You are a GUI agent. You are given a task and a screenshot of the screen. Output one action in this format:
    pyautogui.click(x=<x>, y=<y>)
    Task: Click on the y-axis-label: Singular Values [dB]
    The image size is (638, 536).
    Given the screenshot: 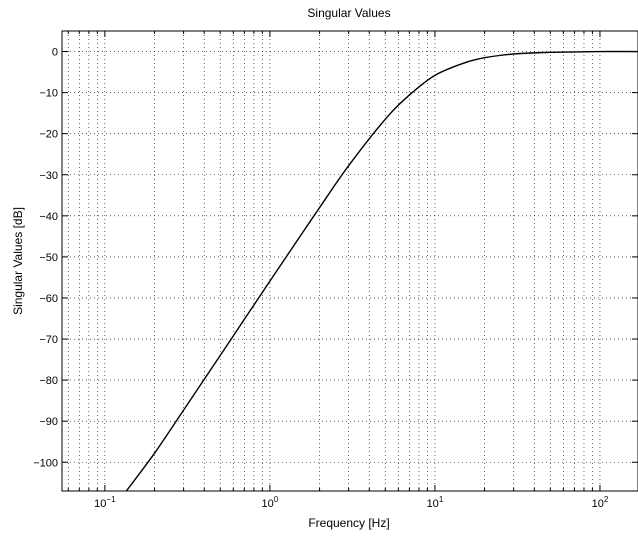 What is the action you would take?
    pyautogui.click(x=18, y=261)
    